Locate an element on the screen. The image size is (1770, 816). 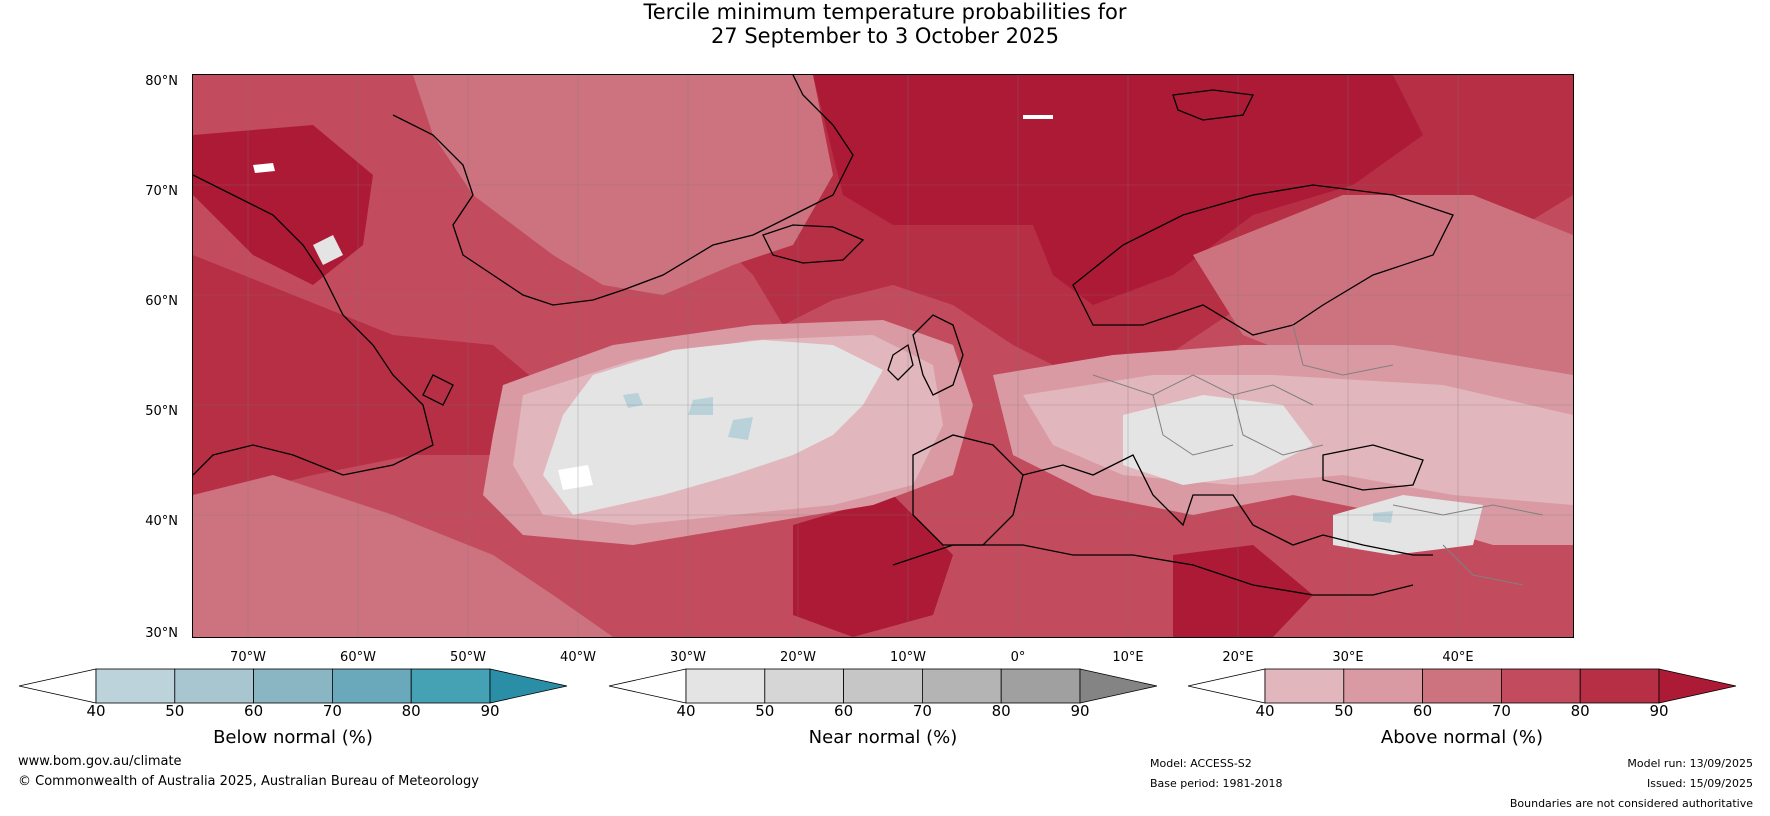
colorbar-near-tick: 90 is located at coordinates (1080, 711).